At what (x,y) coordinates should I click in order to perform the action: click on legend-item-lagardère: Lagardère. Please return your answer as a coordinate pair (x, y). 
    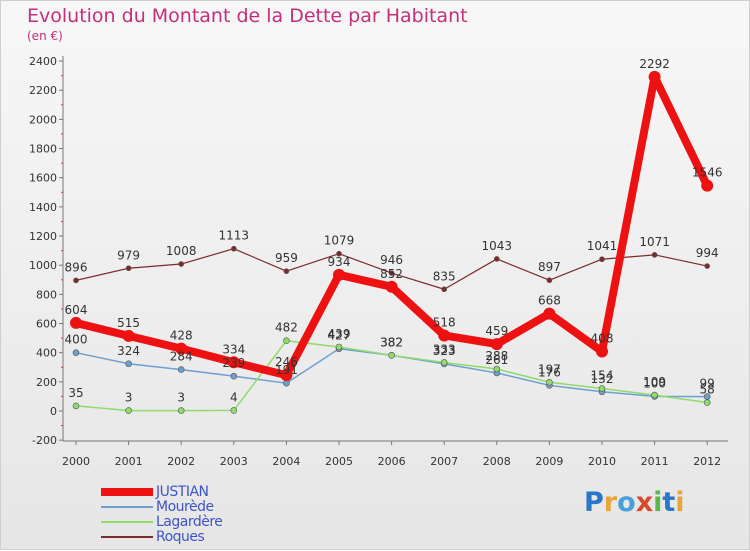
    Looking at the image, I should click on (201, 522).